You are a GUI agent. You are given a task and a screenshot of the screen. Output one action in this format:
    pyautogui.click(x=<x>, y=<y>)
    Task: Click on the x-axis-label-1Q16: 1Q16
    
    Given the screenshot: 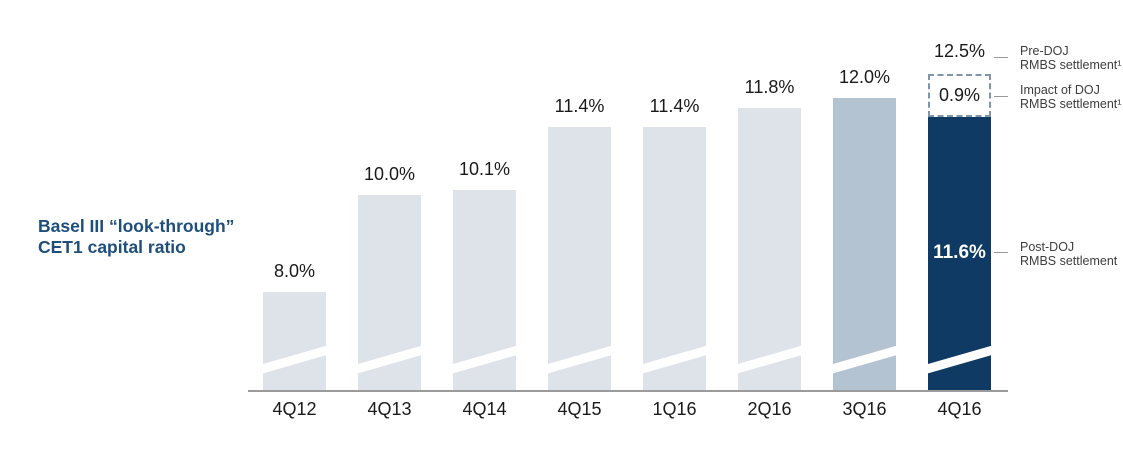 What is the action you would take?
    pyautogui.click(x=674, y=409)
    